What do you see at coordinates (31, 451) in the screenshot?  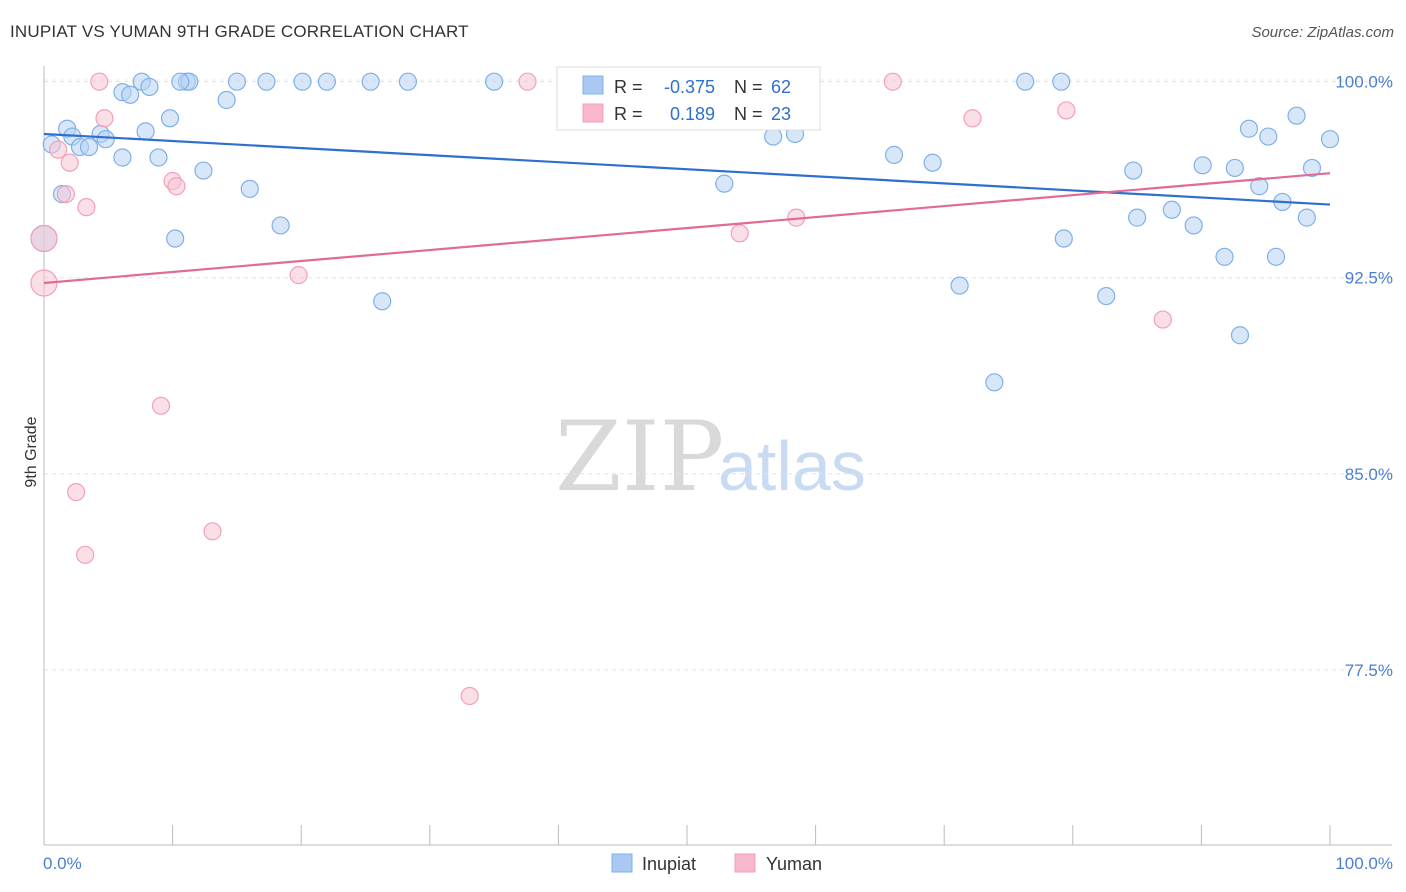 I see `y-axis-label: 9th Grade` at bounding box center [31, 451].